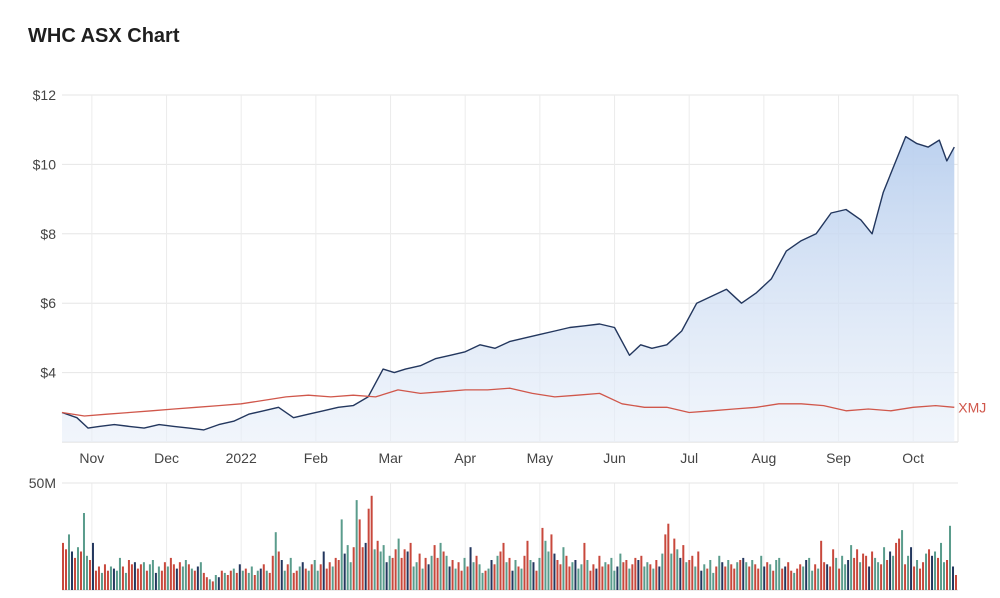  Describe the element at coordinates (45, 164) in the screenshot. I see `y-tick-label: $10` at that location.